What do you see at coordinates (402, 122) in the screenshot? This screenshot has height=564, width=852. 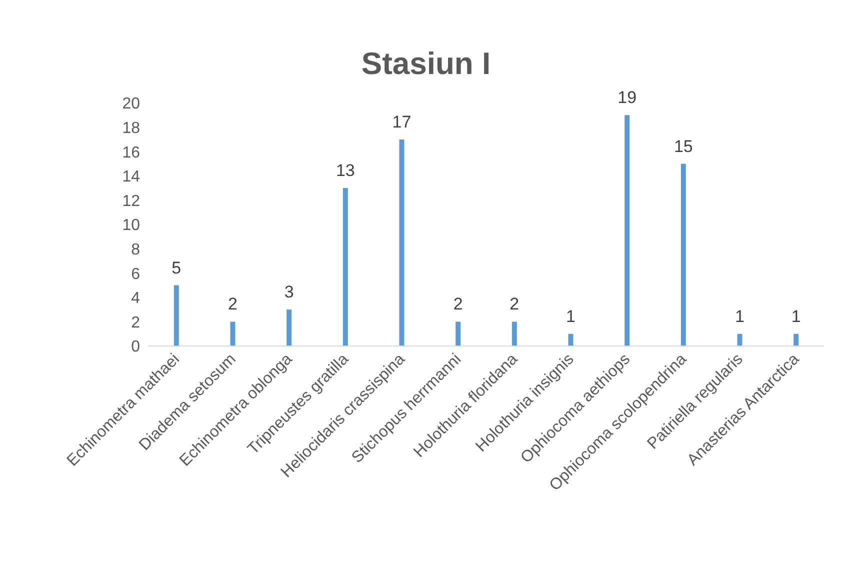 I see `data-label: 17` at bounding box center [402, 122].